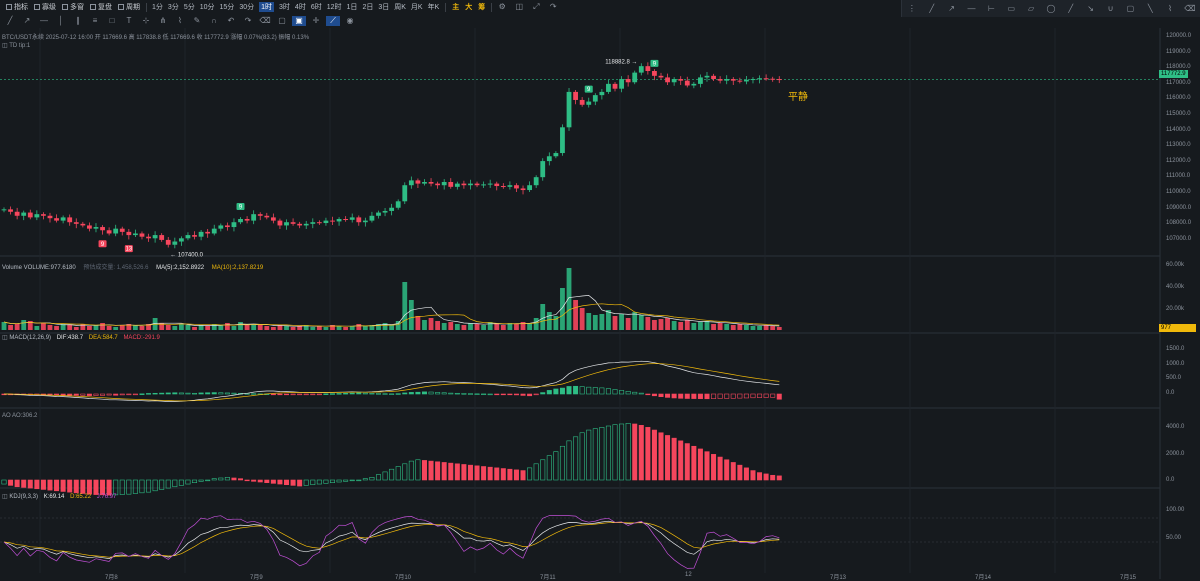 The image size is (1200, 581). What do you see at coordinates (1031, 8) in the screenshot?
I see `parallelogram-tool-icon: ▱` at bounding box center [1031, 8].